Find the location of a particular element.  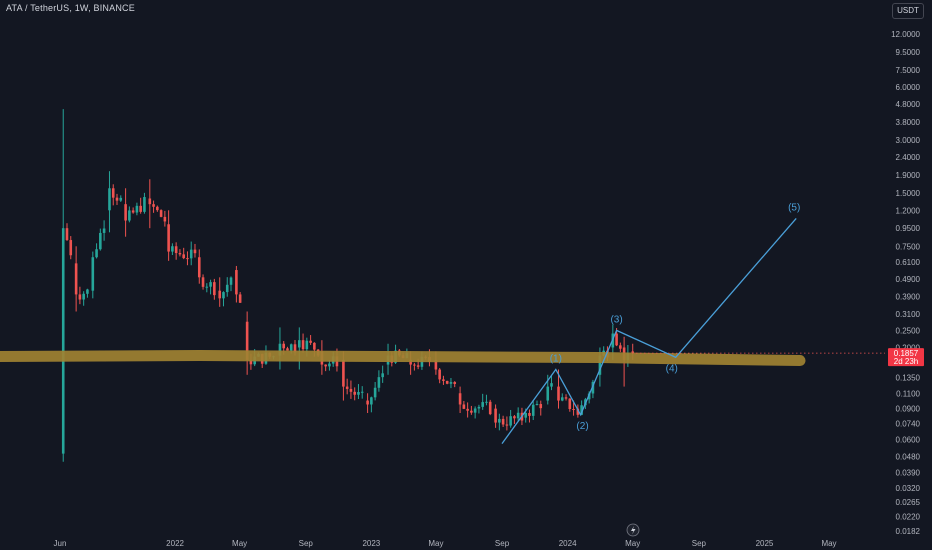

wave-label: (5) is located at coordinates (794, 207).